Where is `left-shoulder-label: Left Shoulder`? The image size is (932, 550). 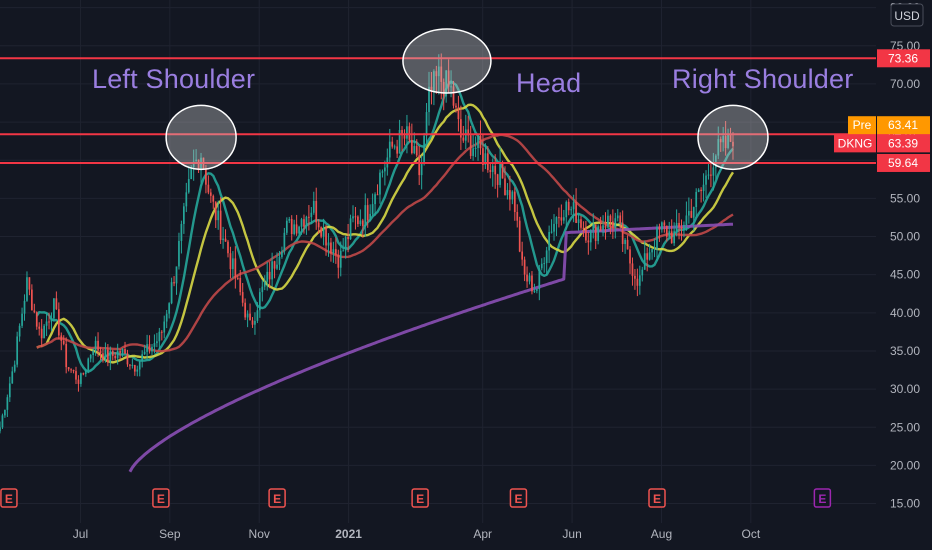
left-shoulder-label: Left Shoulder is located at coordinates (174, 79).